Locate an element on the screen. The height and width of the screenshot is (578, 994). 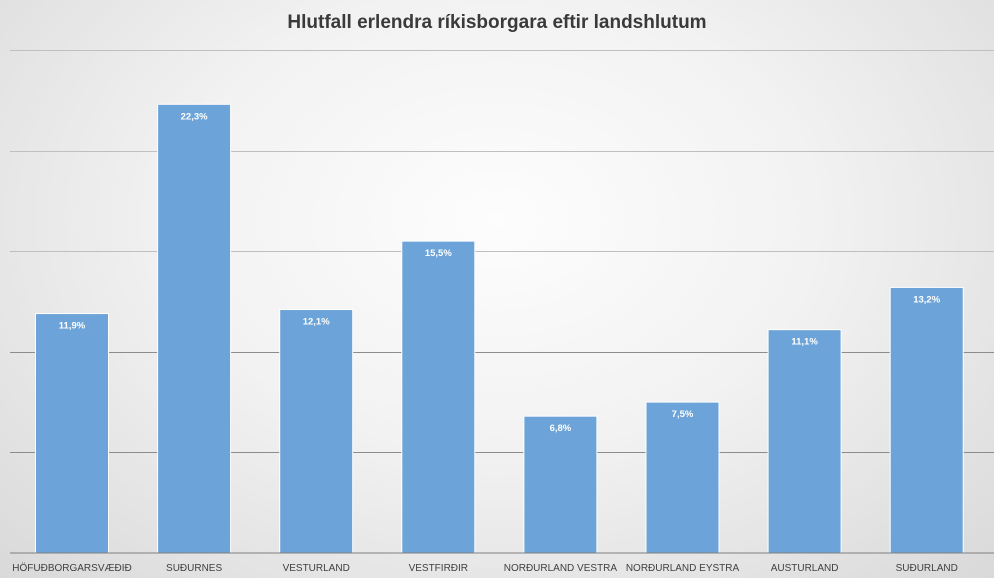
category-label: SUÐURLAND is located at coordinates (927, 568).